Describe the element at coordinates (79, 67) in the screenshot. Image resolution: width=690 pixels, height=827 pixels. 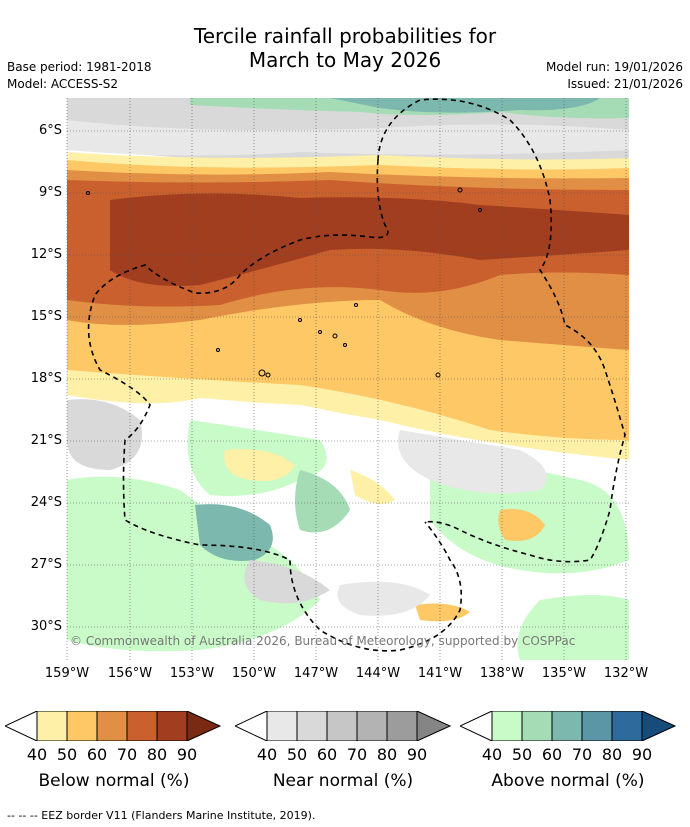
I see `base-period: Base period: 1981-2018` at that location.